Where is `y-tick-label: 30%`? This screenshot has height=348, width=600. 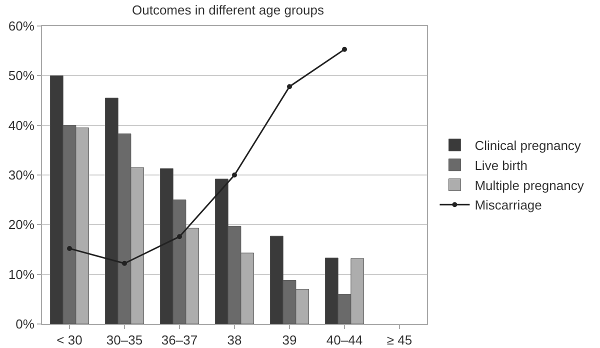
y-tick-label: 30% is located at coordinates (21, 175).